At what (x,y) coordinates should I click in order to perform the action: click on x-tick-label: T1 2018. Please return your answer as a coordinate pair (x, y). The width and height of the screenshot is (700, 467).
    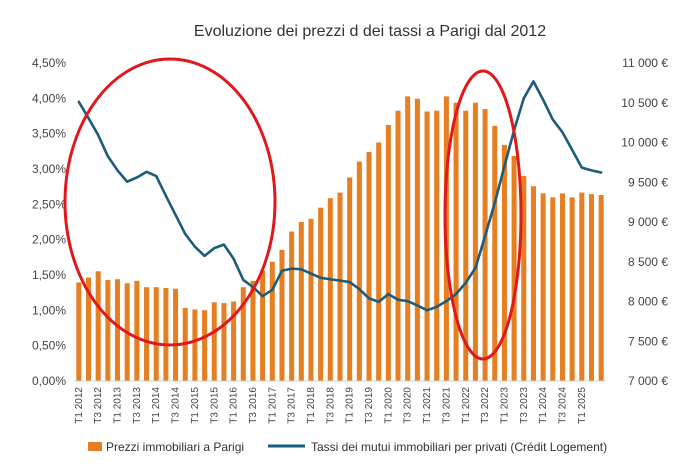
    Looking at the image, I should click on (311, 405).